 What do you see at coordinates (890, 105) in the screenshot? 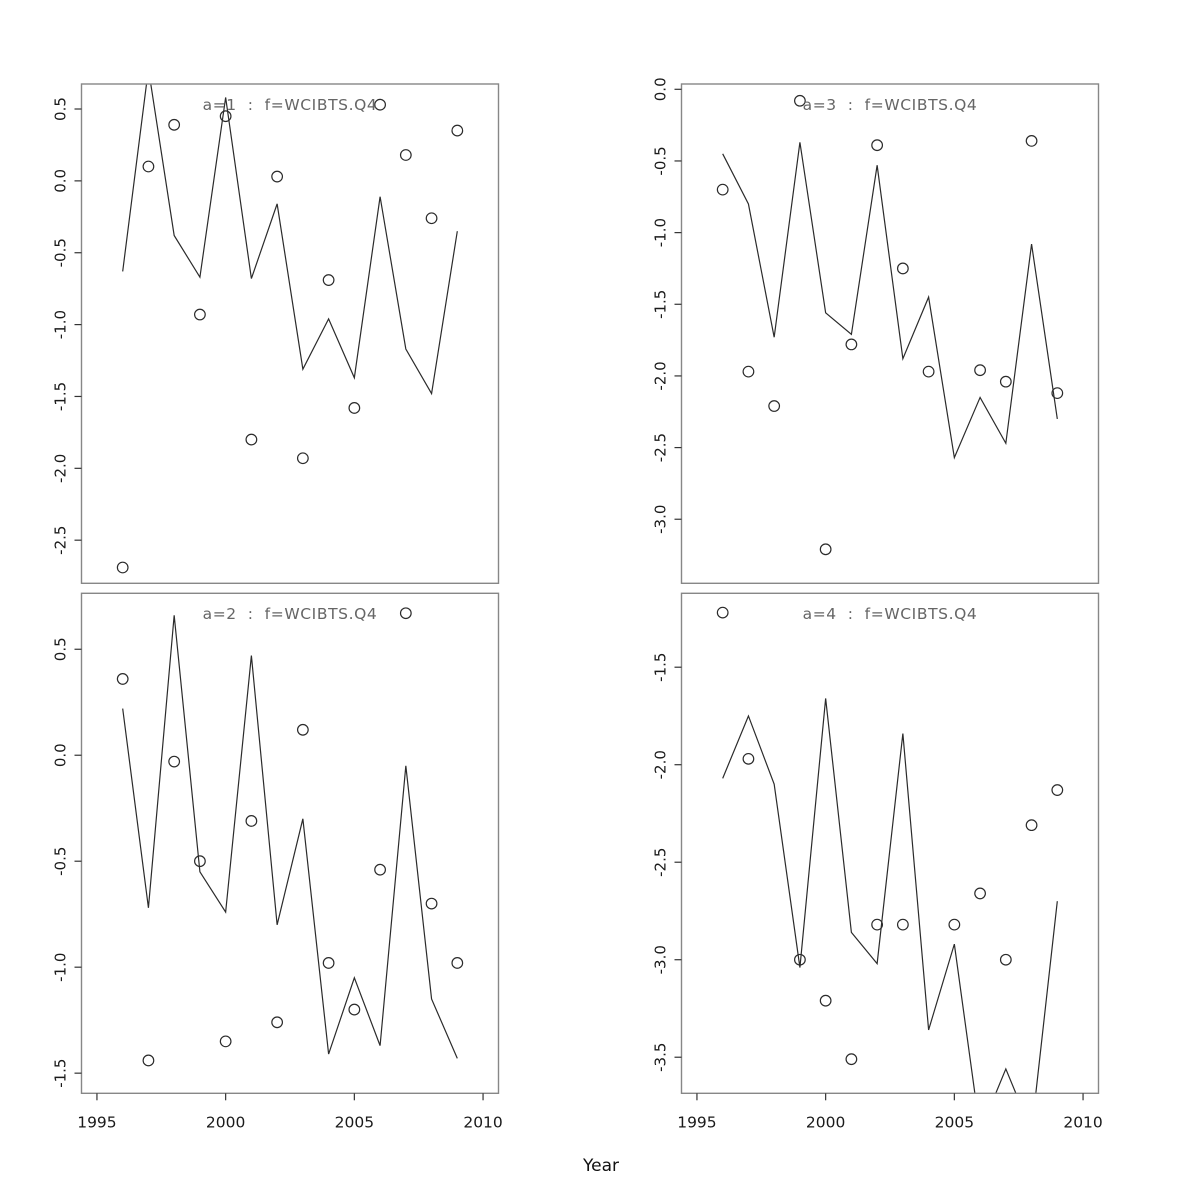
I see `panel-title-a3: a=3 : f=WCIBTS.Q4` at bounding box center [890, 105].